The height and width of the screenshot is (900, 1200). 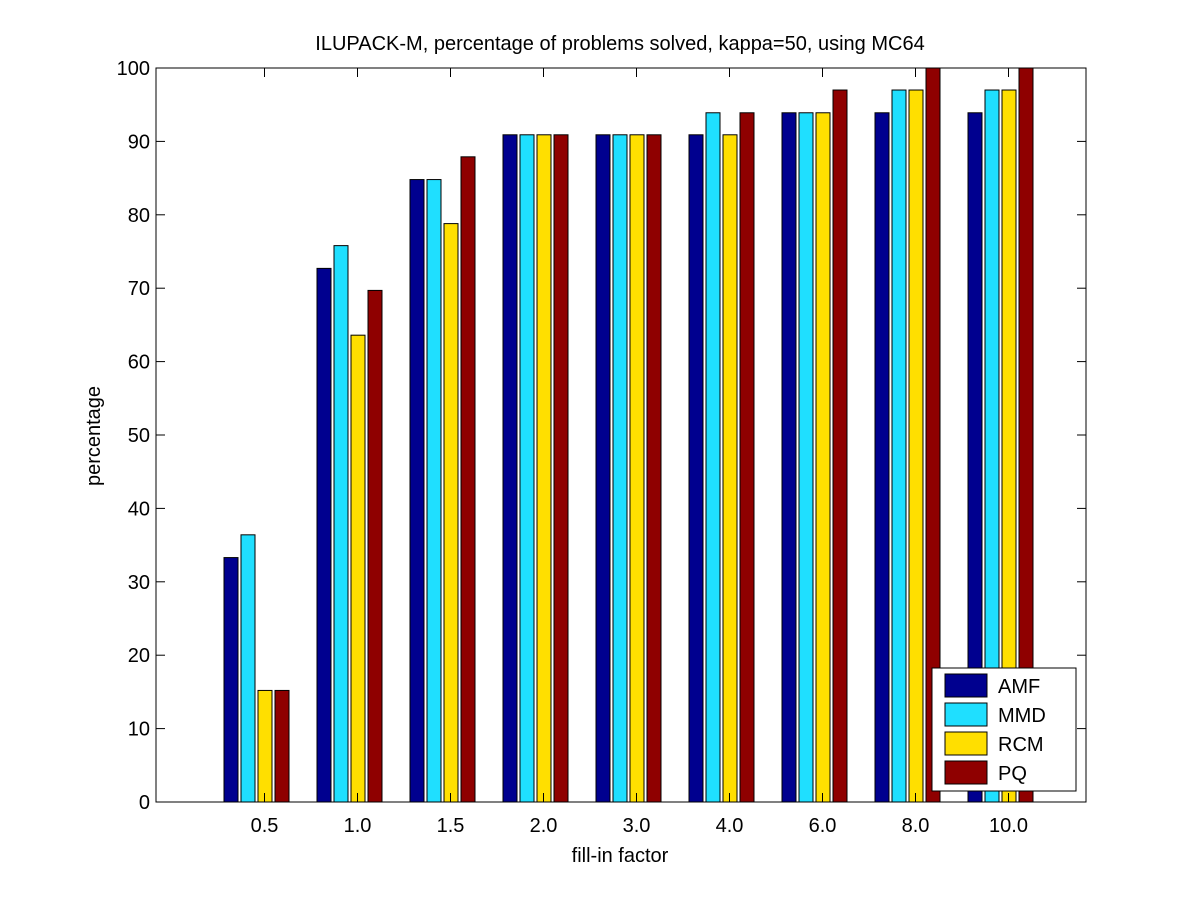 What do you see at coordinates (544, 468) in the screenshot?
I see `bar-rcm-2.0` at bounding box center [544, 468].